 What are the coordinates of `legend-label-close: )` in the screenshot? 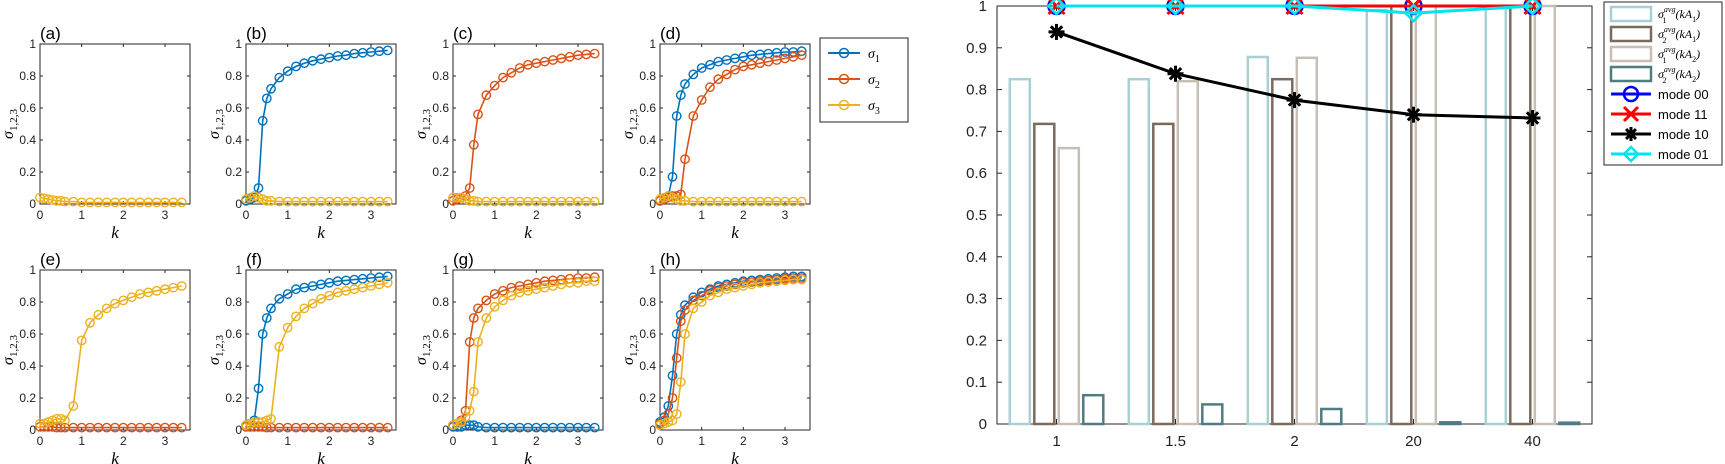 It's located at (1697, 54).